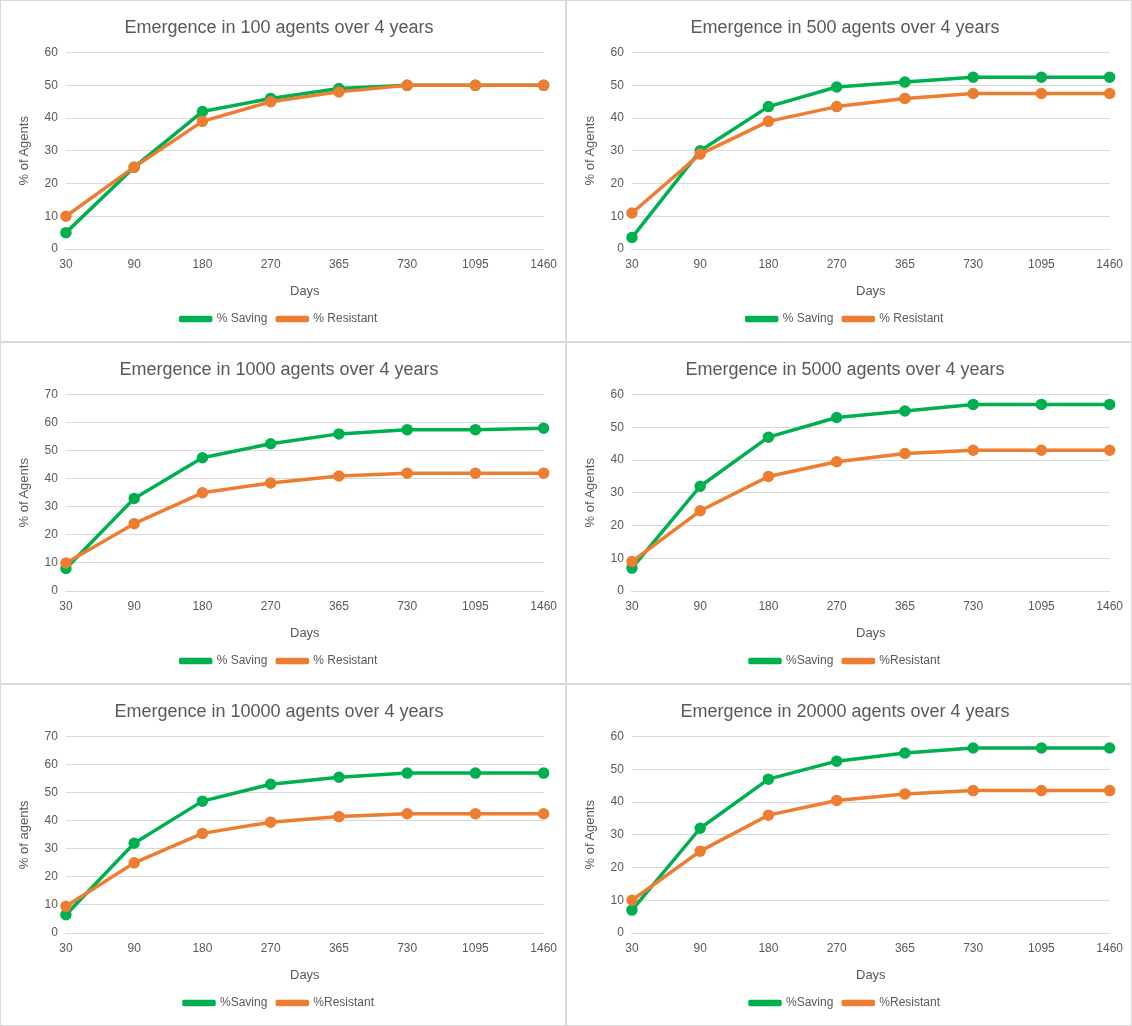  What do you see at coordinates (279, 26) in the screenshot?
I see `chart-title: Emergence in 100 agents over 4 years` at bounding box center [279, 26].